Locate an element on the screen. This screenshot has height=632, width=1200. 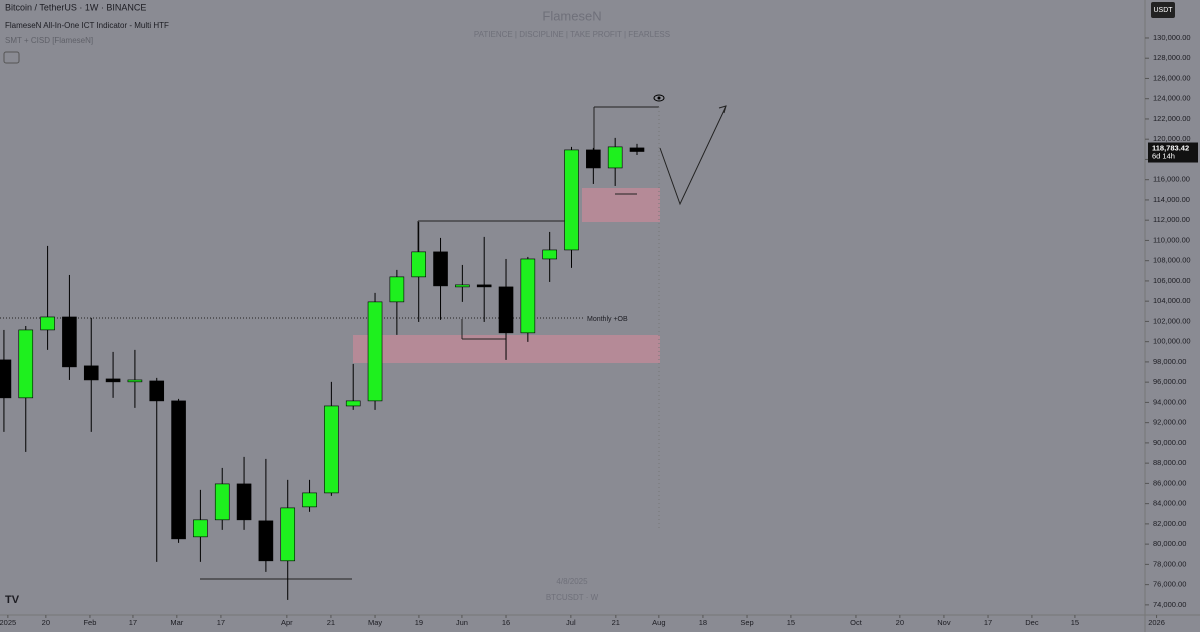
price-label: 118,783.42 is located at coordinates (1170, 147).